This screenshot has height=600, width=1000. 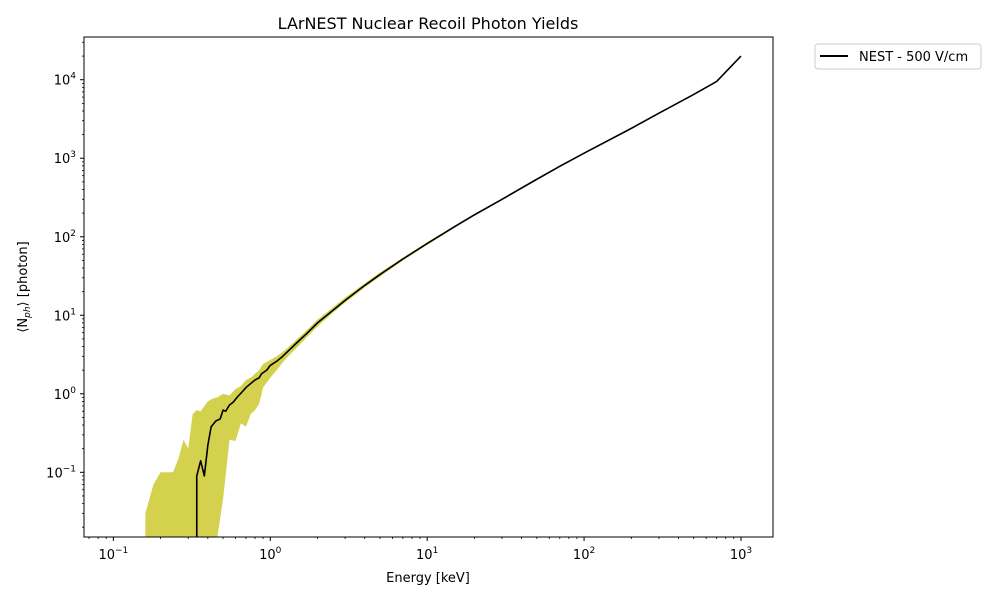 I want to click on y-tick-label-4: 10³, so click(x=65, y=158).